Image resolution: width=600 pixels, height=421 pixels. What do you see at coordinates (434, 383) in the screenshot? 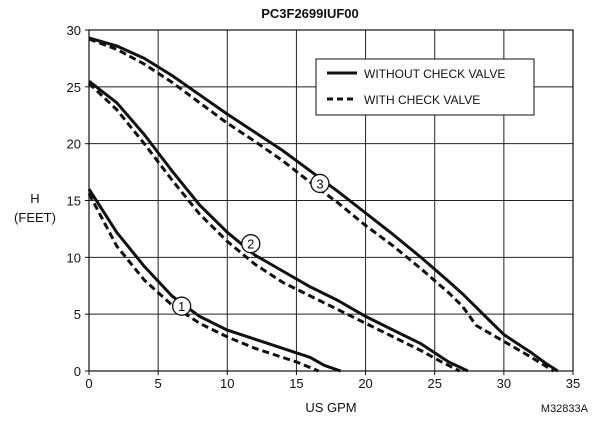
I see `x-tick-label: 25` at bounding box center [434, 383].